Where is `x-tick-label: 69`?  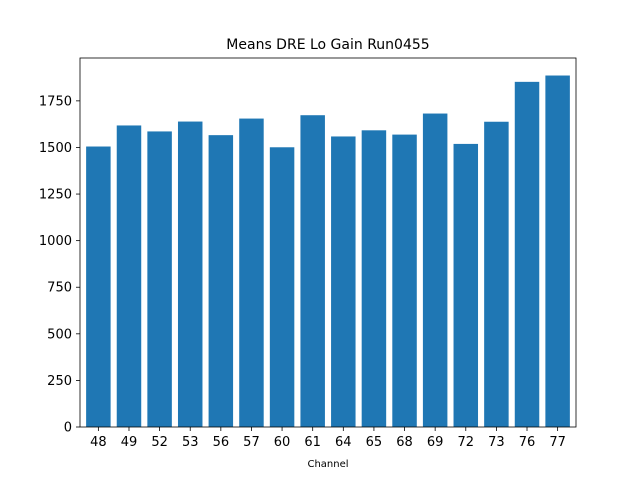
x-tick-label: 69 is located at coordinates (435, 442).